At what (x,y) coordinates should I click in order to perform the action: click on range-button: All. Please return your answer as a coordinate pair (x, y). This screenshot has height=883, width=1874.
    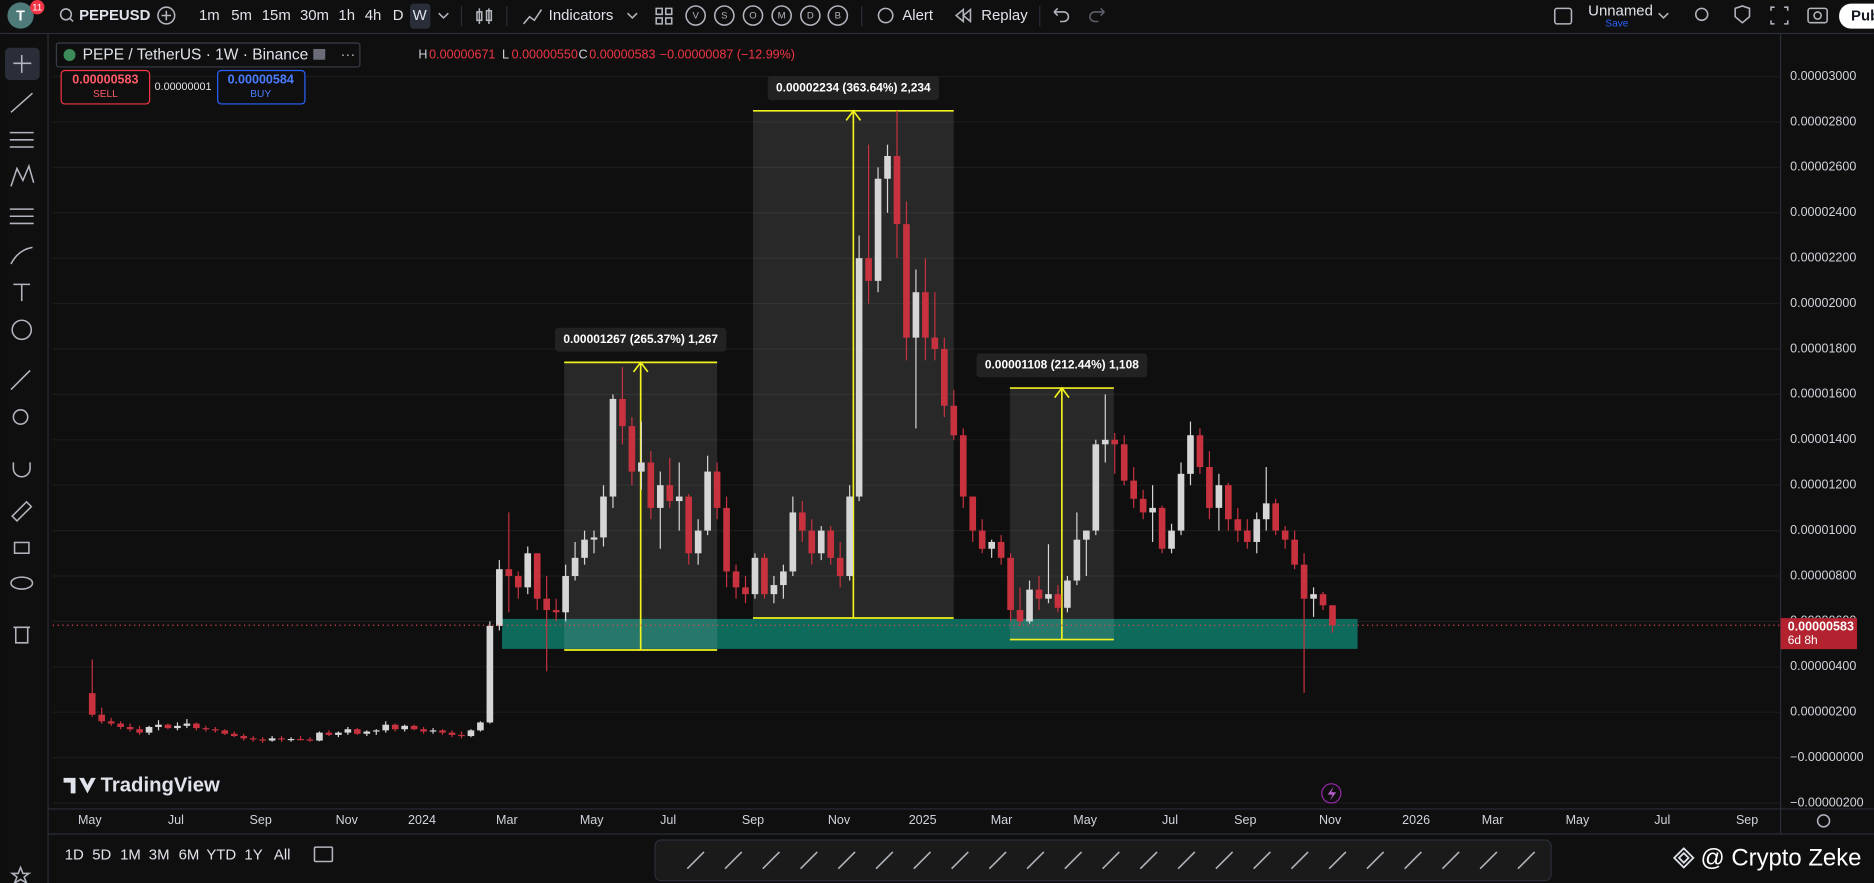
    Looking at the image, I should click on (282, 854).